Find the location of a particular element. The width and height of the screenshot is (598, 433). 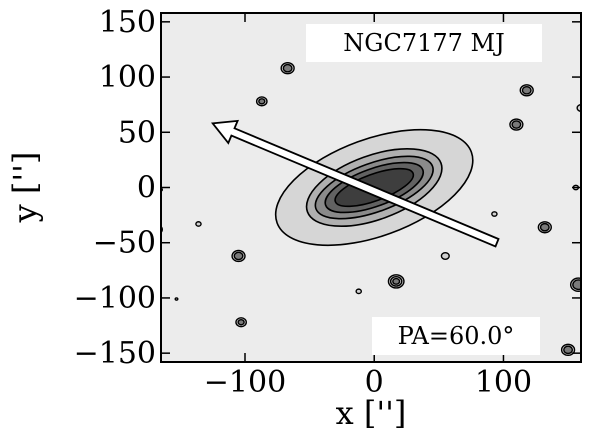

x-axis-label: x [''] is located at coordinates (371, 413).